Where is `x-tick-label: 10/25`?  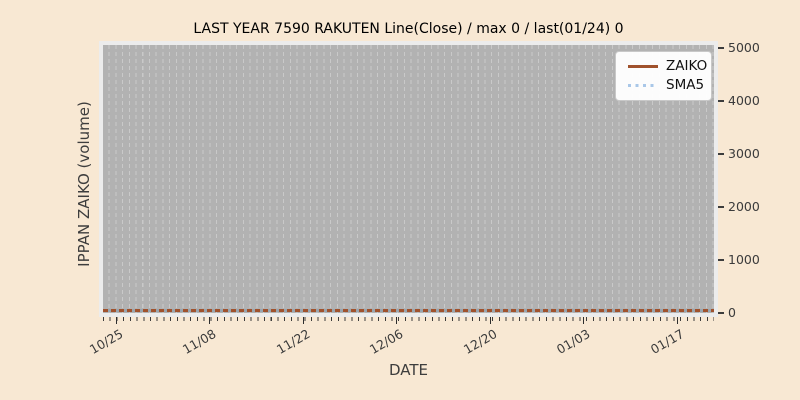
x-tick-label: 10/25 is located at coordinates (106, 342).